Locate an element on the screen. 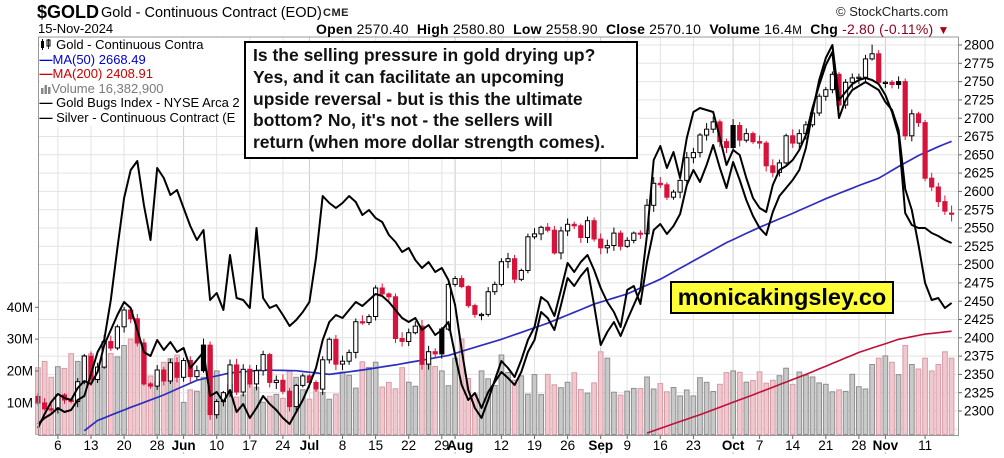 The image size is (1004, 458). svg-text: 19 is located at coordinates (534, 445).